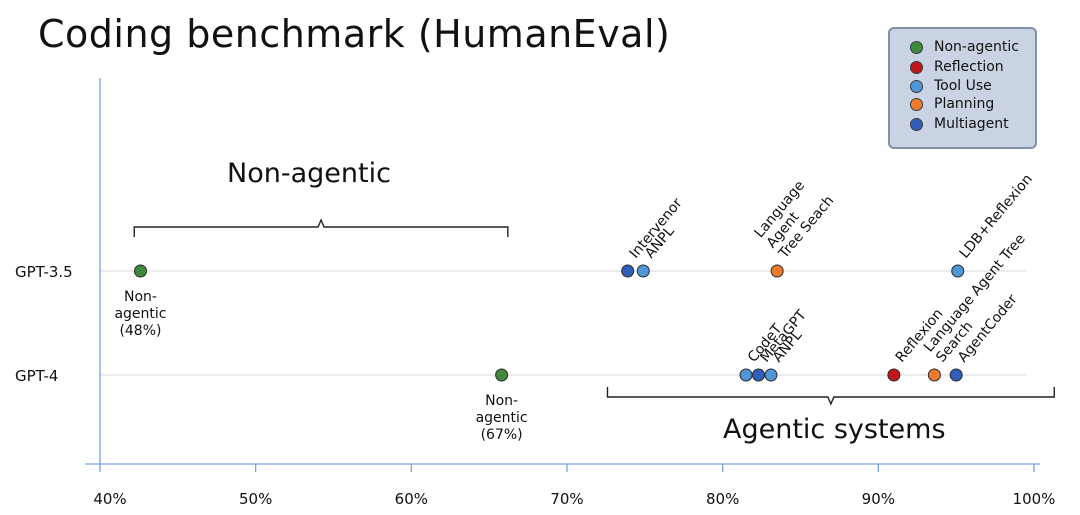 The height and width of the screenshot is (515, 1080). I want to click on legend-label: Reflection, so click(969, 67).